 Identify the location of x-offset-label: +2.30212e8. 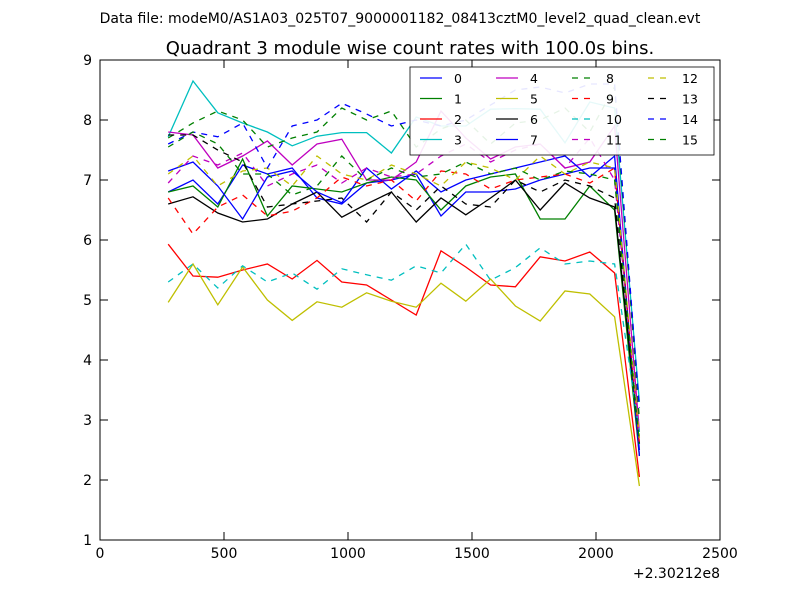
(676, 574).